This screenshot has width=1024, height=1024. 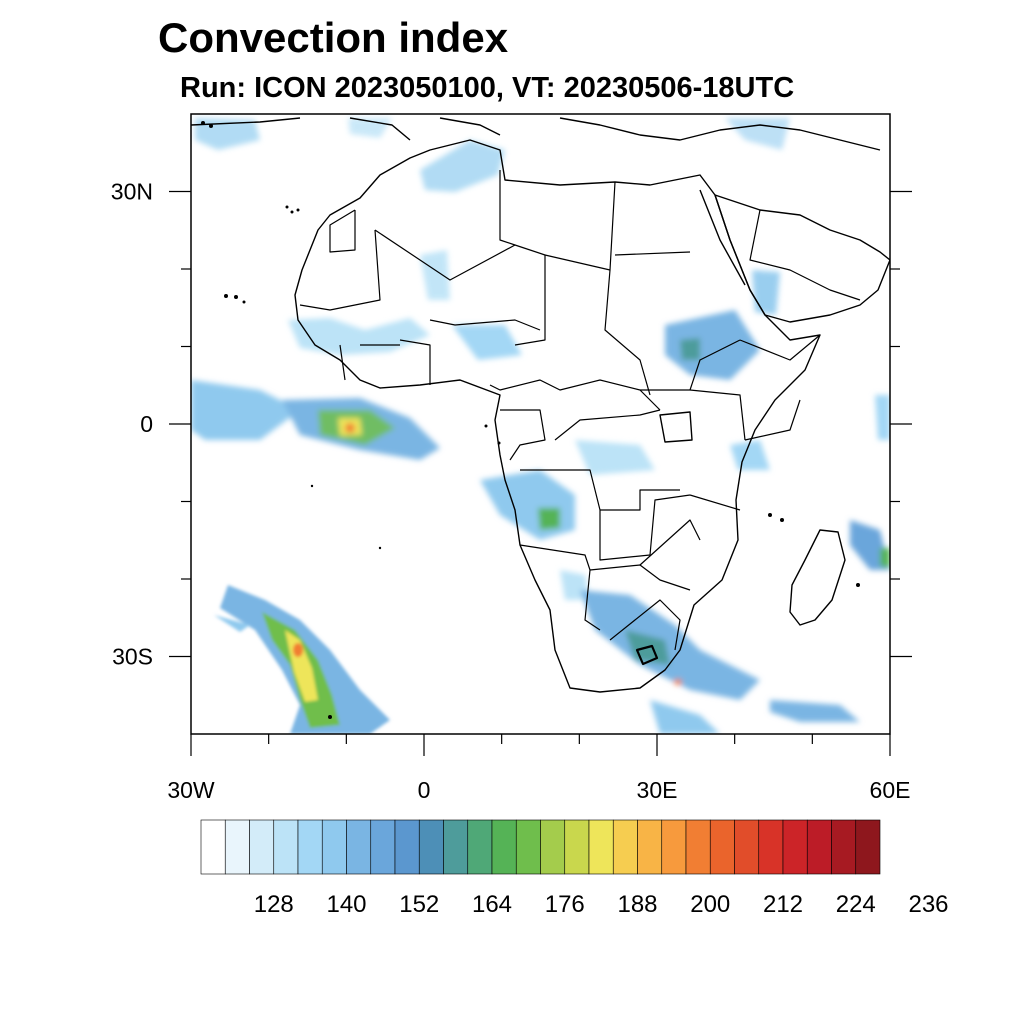 What do you see at coordinates (536, 134) in the screenshot?
I see `europe-coast` at bounding box center [536, 134].